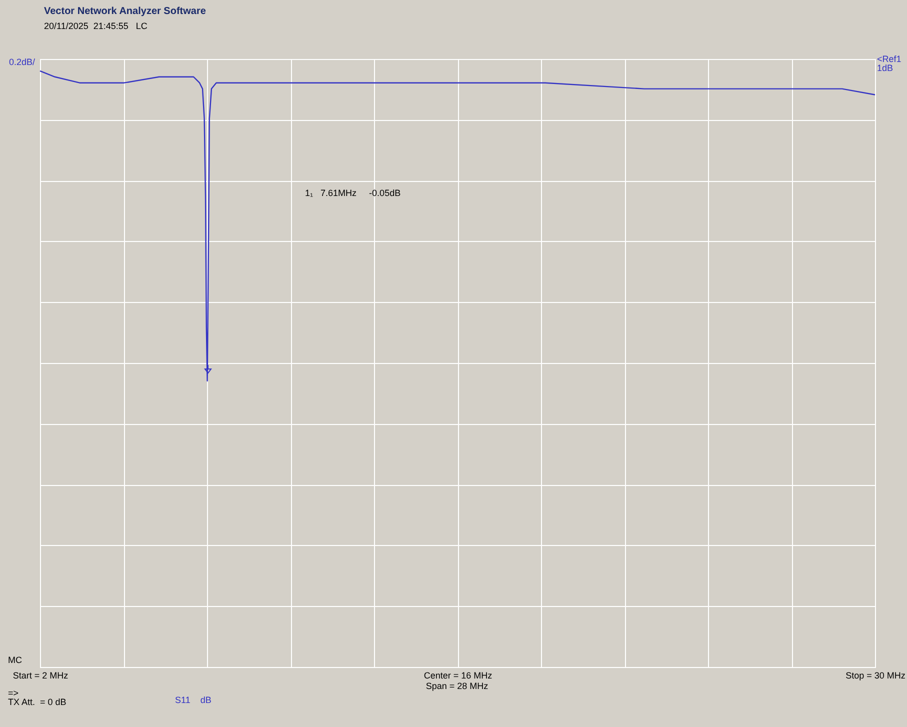 This screenshot has height=727, width=907. What do you see at coordinates (22, 62) in the screenshot?
I see `text: 0.2dB/` at bounding box center [22, 62].